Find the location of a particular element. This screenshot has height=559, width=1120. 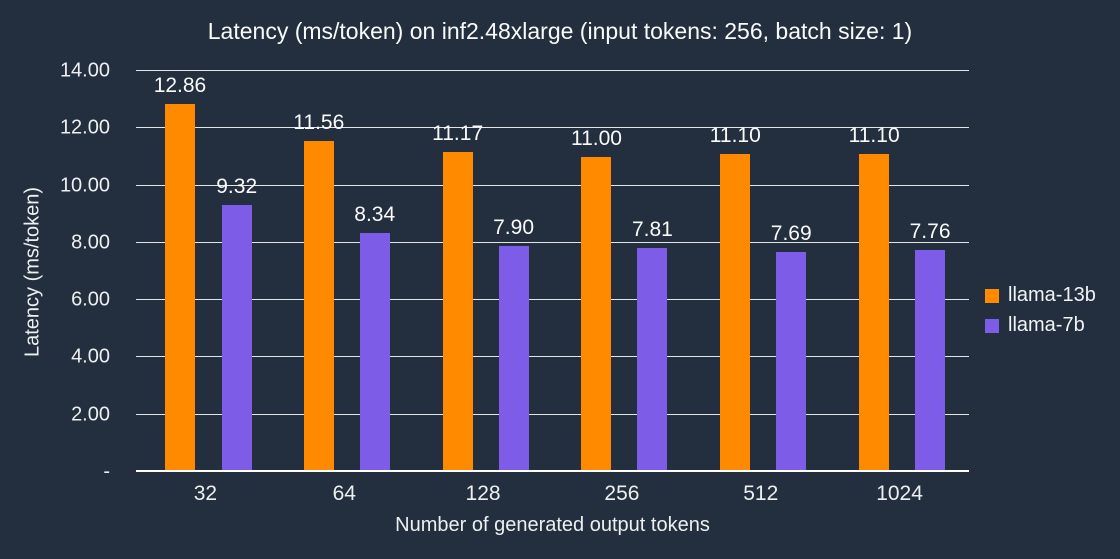

y-tick-label: 4.00 is located at coordinates (90, 356).